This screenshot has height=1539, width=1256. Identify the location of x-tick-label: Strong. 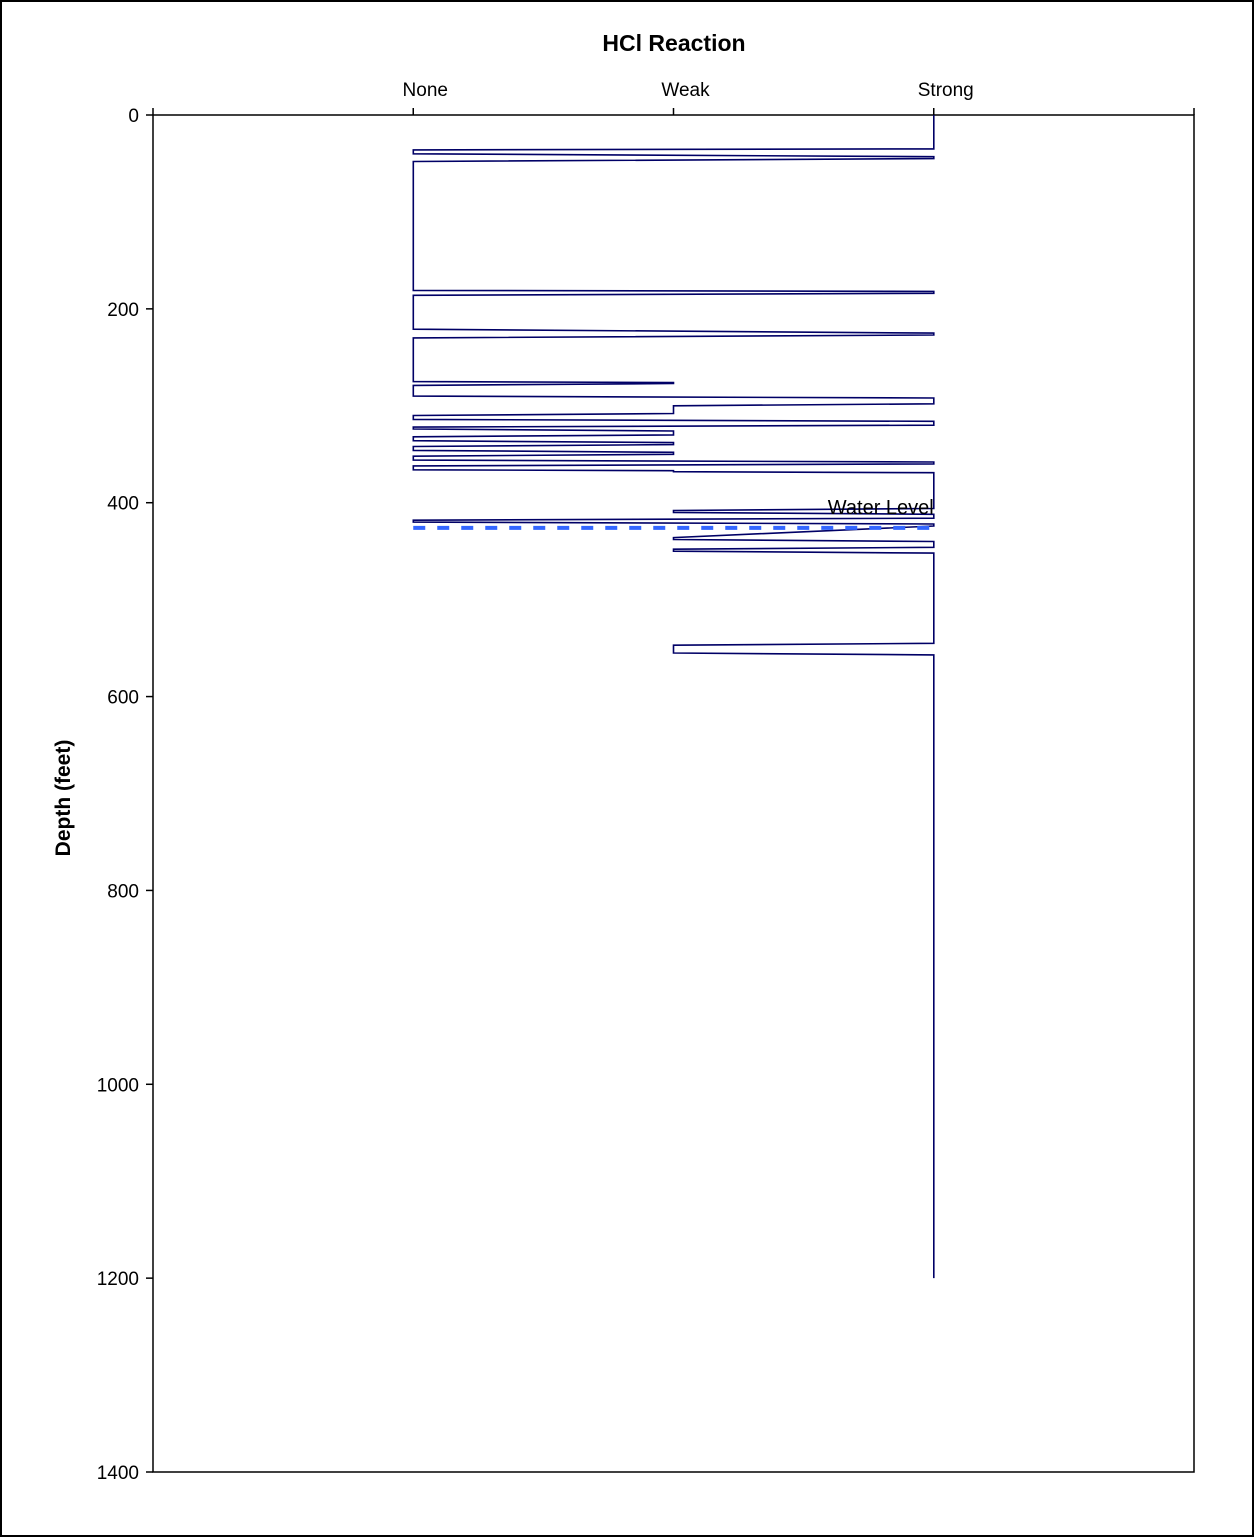
(946, 90).